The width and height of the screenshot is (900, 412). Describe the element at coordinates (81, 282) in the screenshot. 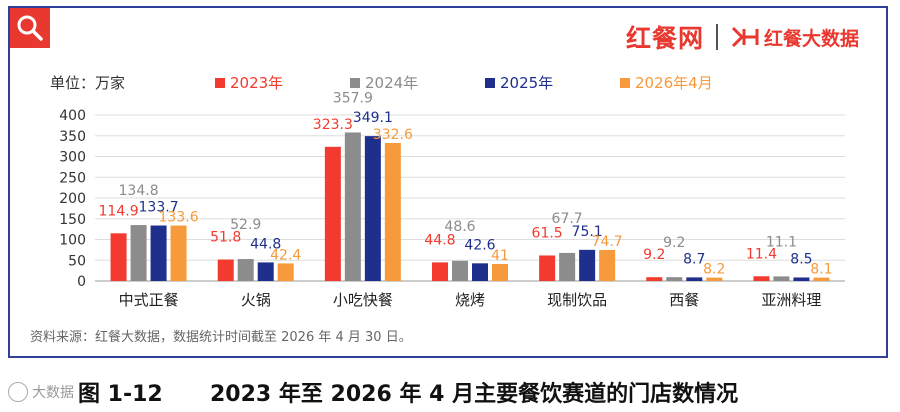

I see `y-tick-label: 0` at that location.